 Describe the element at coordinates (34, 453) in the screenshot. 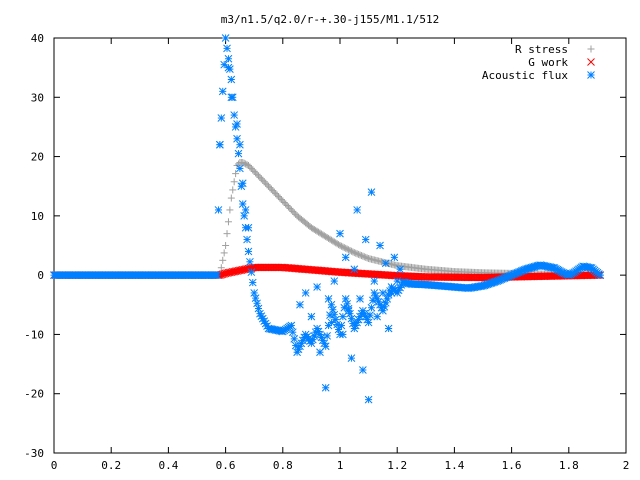

I see `y-tick-label: -30` at that location.